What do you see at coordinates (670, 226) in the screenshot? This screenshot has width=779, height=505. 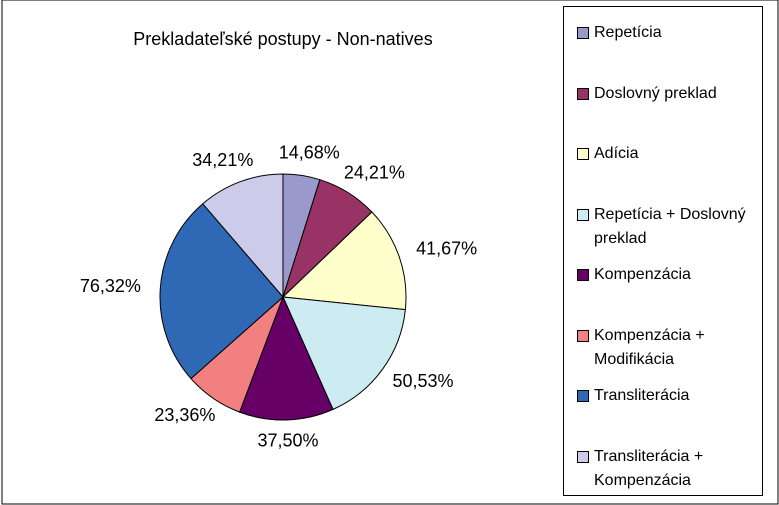 I see `legend-label: Repetícia + Doslovný preklad` at bounding box center [670, 226].